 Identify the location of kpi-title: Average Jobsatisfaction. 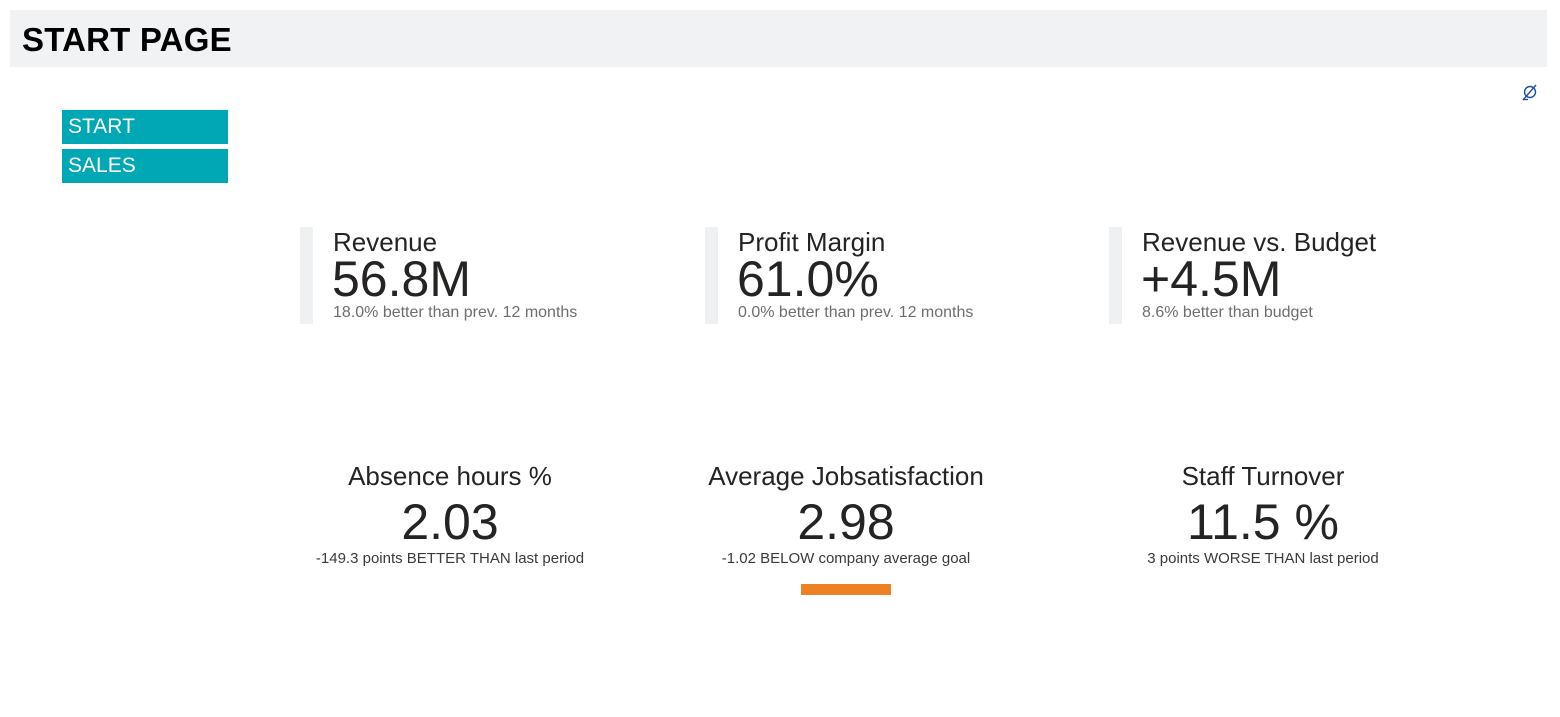
(846, 476).